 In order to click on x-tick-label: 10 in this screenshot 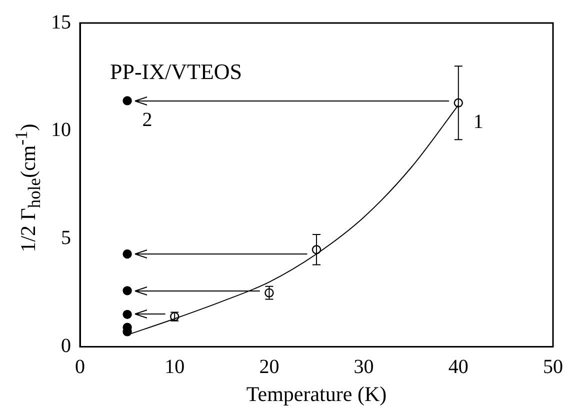, I will do `click(174, 367)`.